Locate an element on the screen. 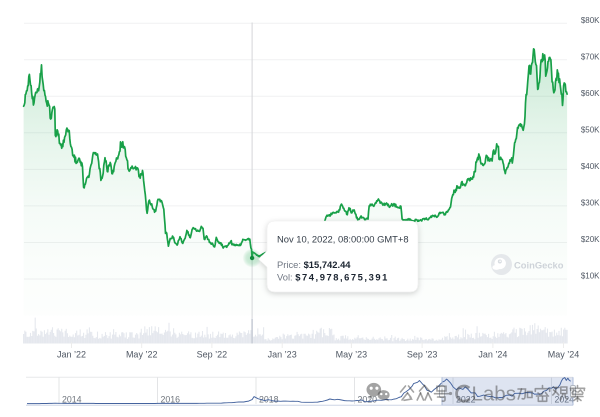 The image size is (600, 417). svg-text: $20K is located at coordinates (590, 239).